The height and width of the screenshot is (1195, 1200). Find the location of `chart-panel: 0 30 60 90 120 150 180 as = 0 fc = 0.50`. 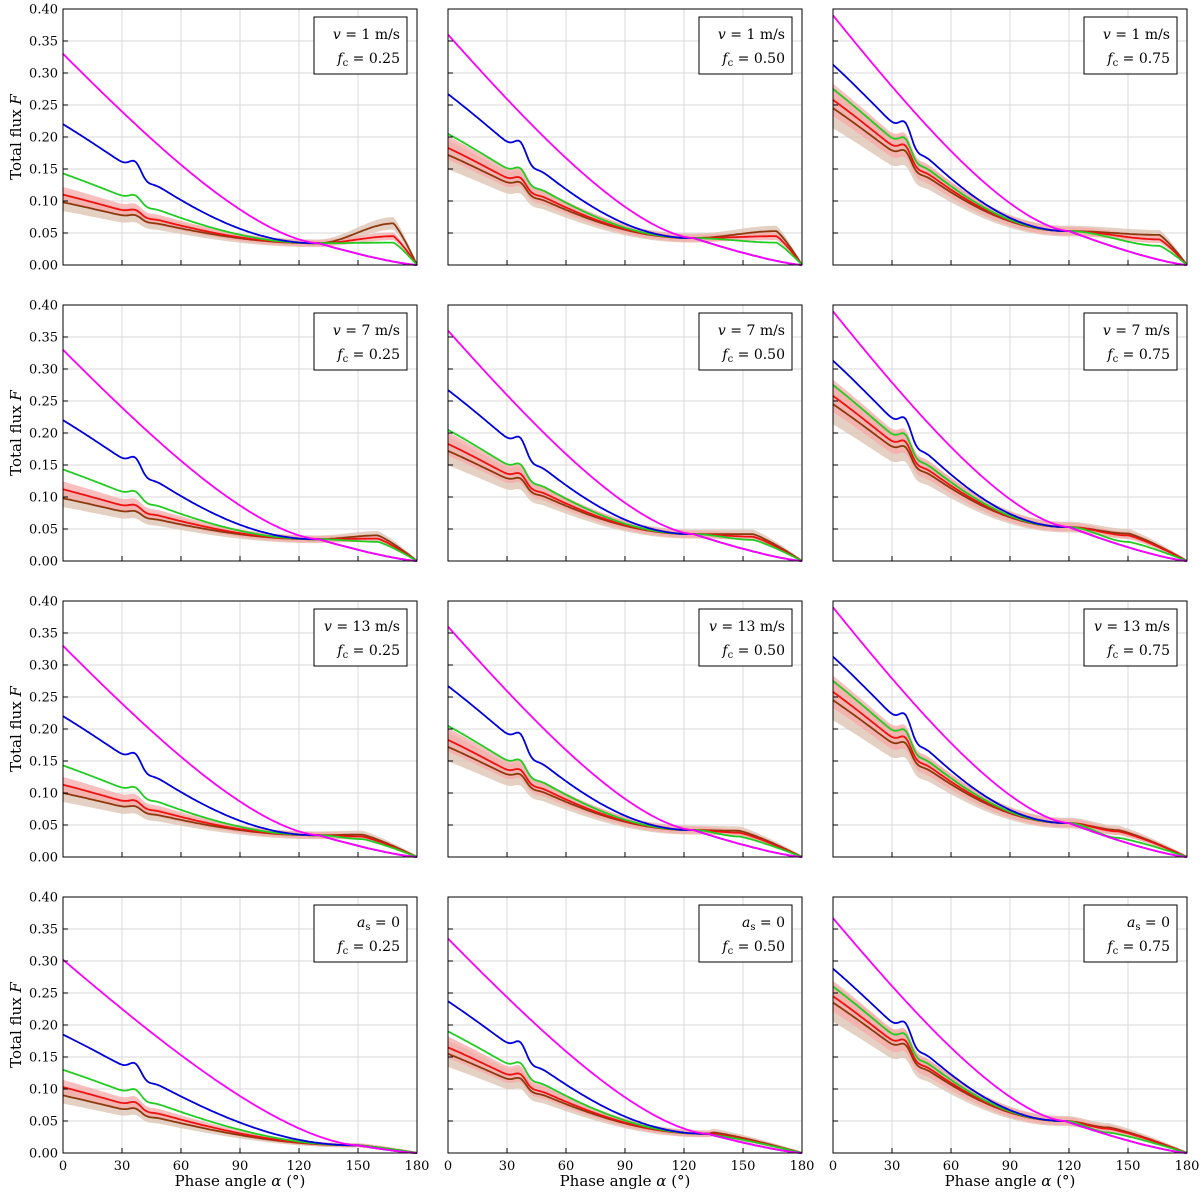

chart-panel: 0 30 60 90 120 150 180 as = 0 fc = 0.50 is located at coordinates (629, 1035).